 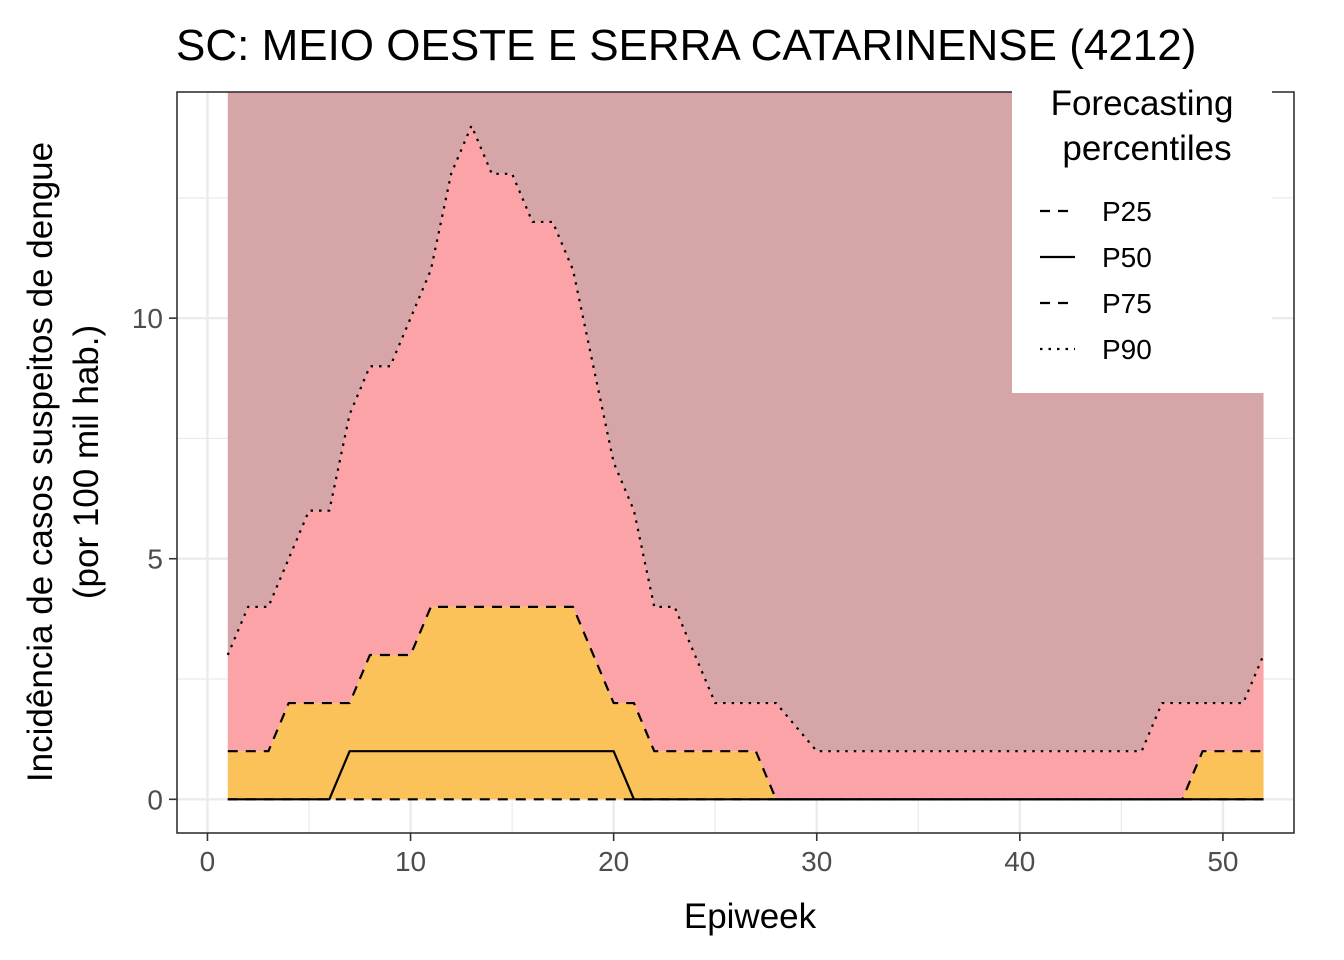 I want to click on legend-label-p90: P90, so click(x=1127, y=349).